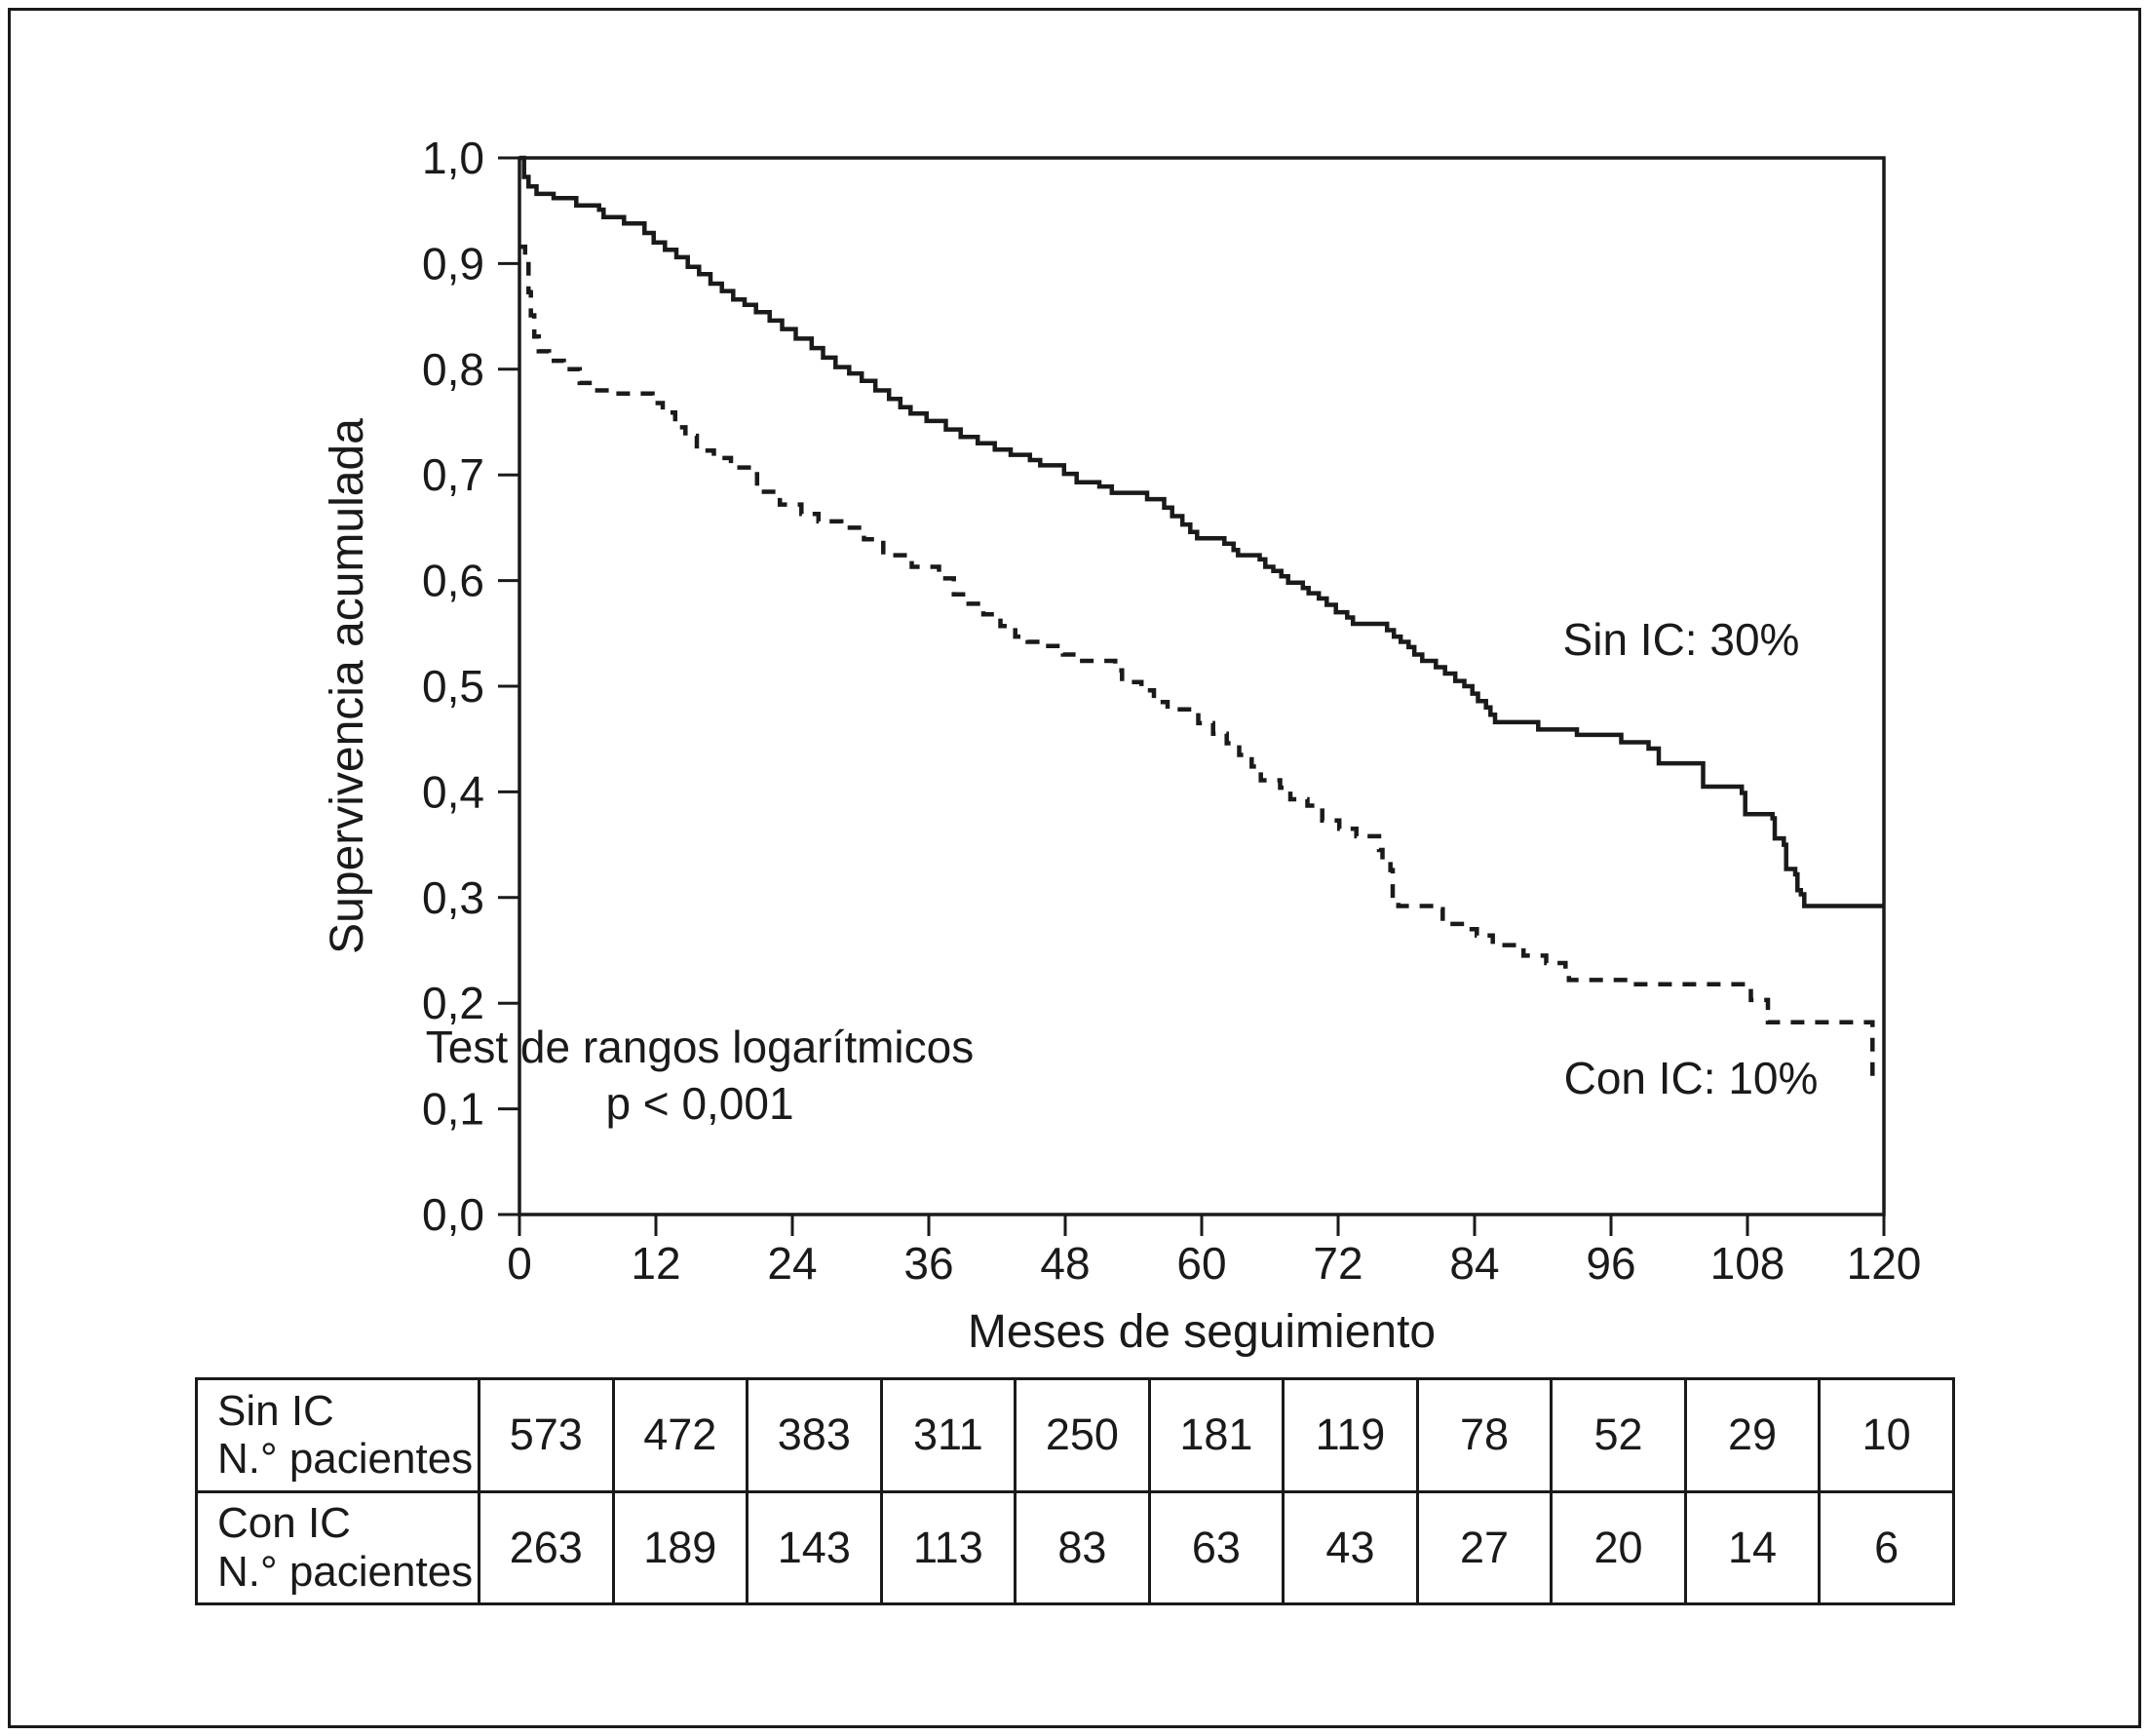 This screenshot has height=1736, width=2149. I want to click on risk-count-cell: 29, so click(1752, 1435).